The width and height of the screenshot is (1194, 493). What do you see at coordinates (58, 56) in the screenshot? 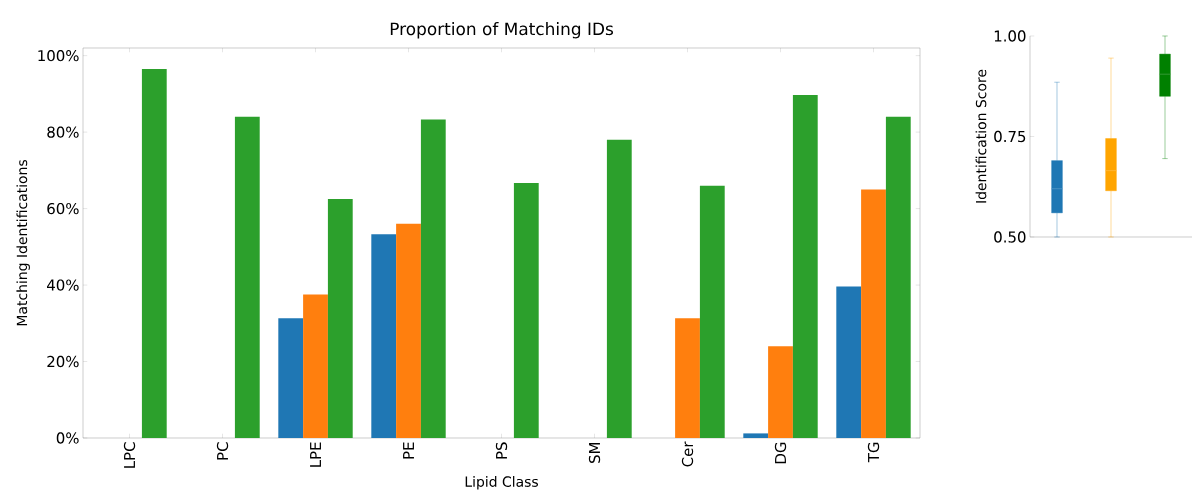
I see `y-tick-label: 100%` at bounding box center [58, 56].